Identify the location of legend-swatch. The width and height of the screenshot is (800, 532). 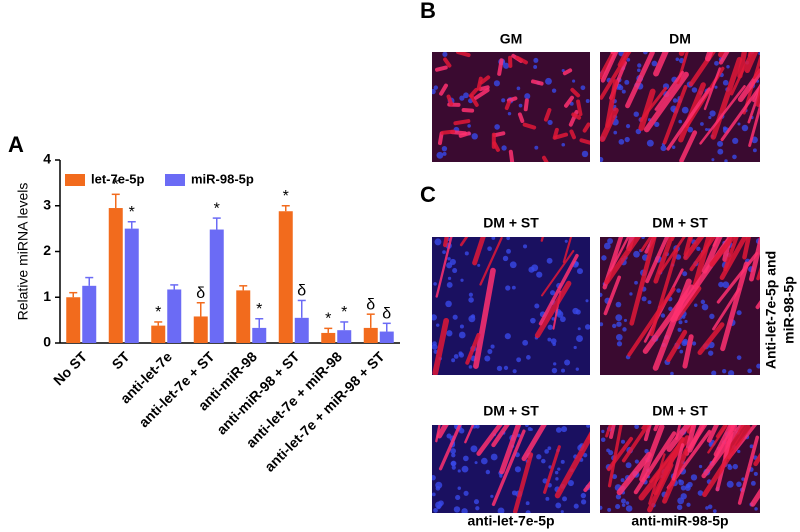
(75, 180).